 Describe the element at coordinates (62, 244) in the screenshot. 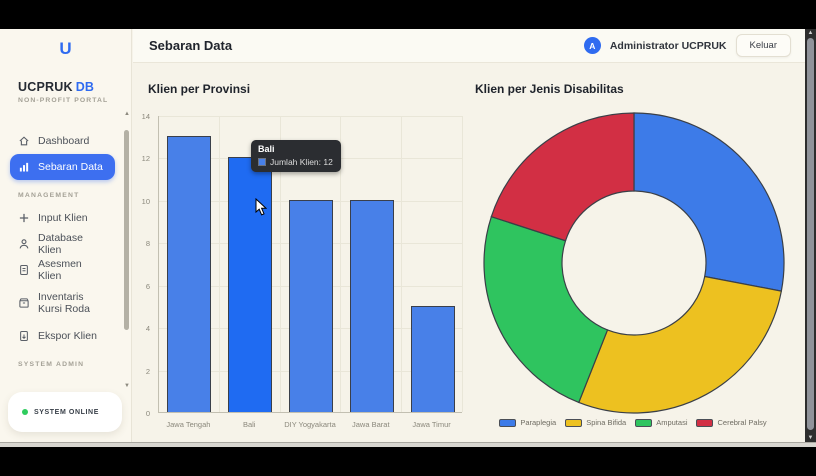

I see `sidebar-item-database-klien: Database Klien` at that location.